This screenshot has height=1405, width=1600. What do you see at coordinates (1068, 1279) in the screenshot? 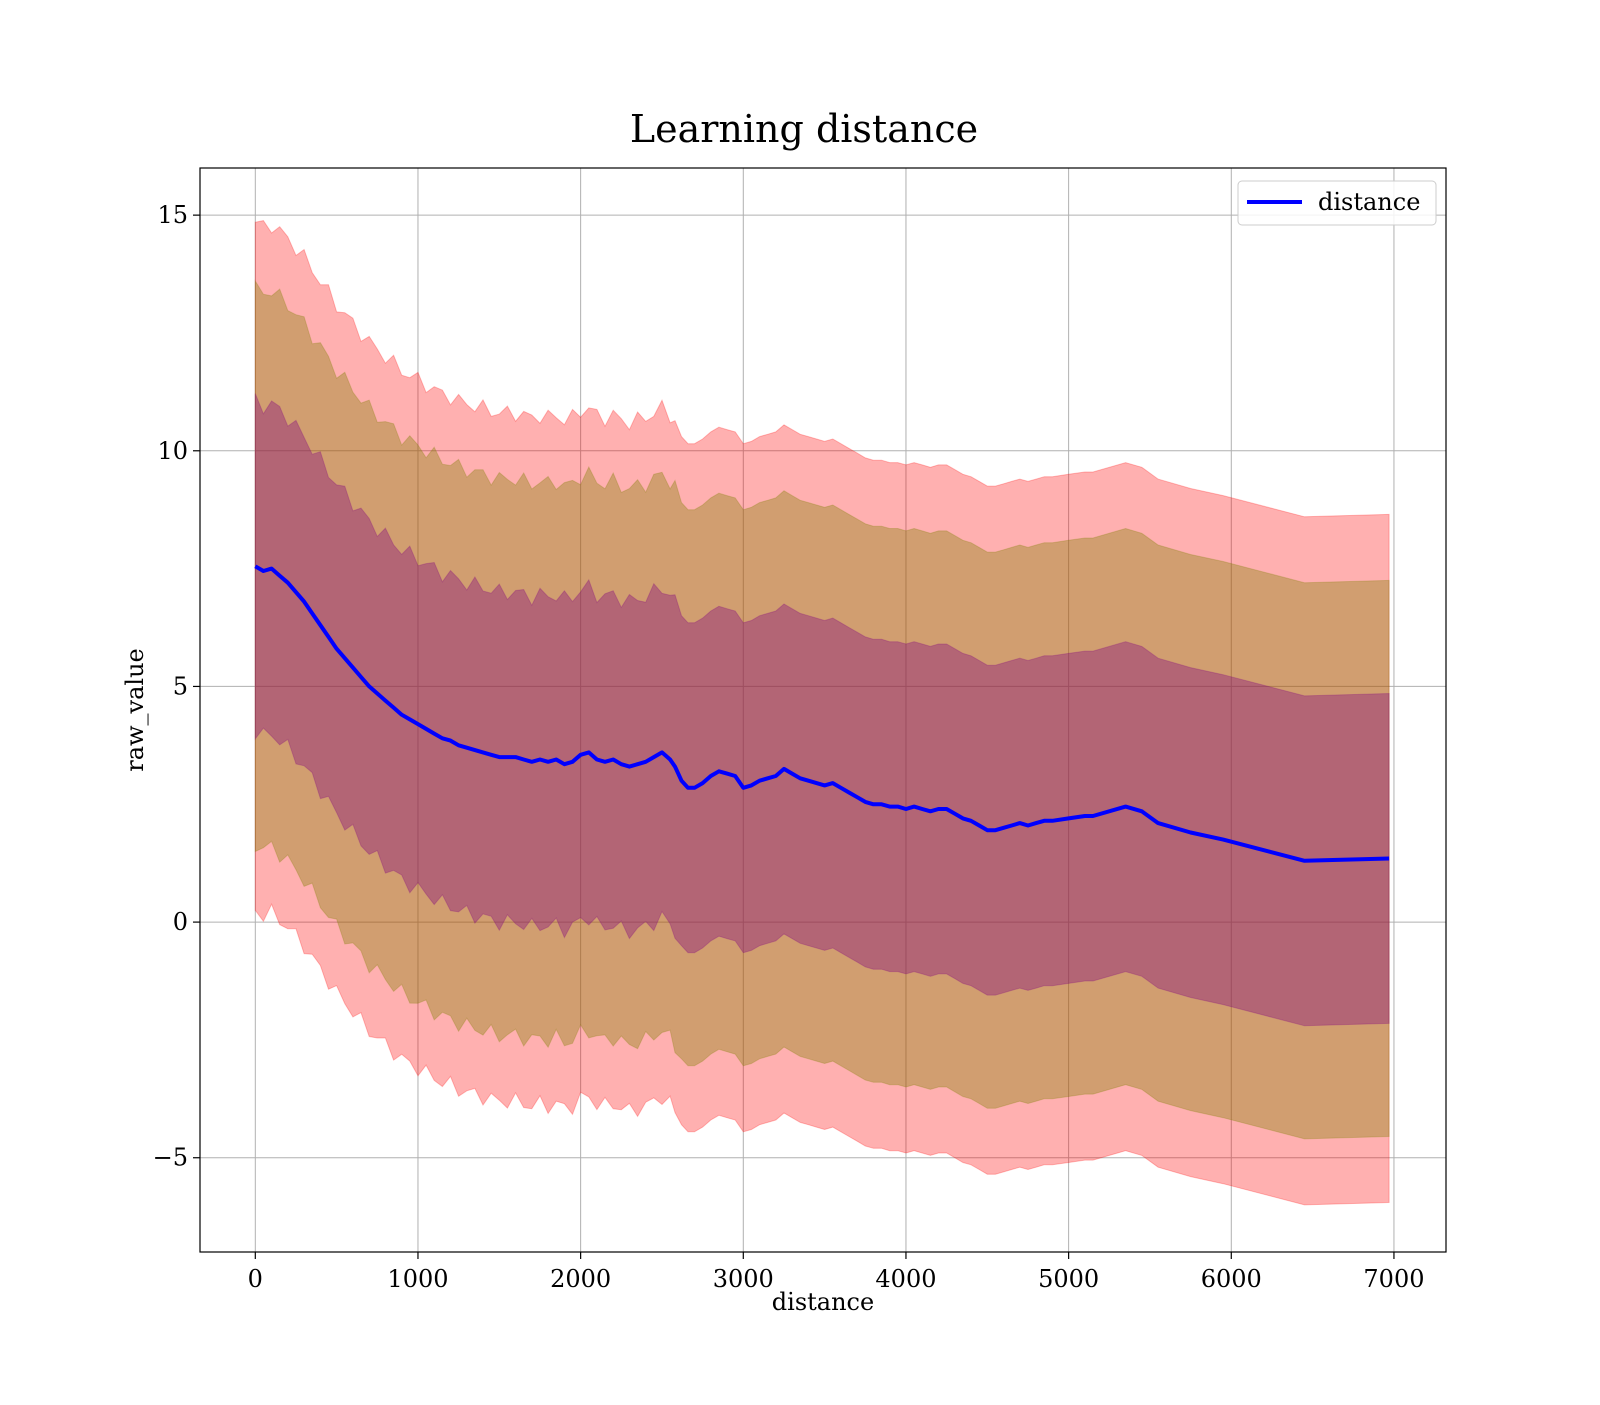
I see `x-tick-label: 5000` at bounding box center [1068, 1279].